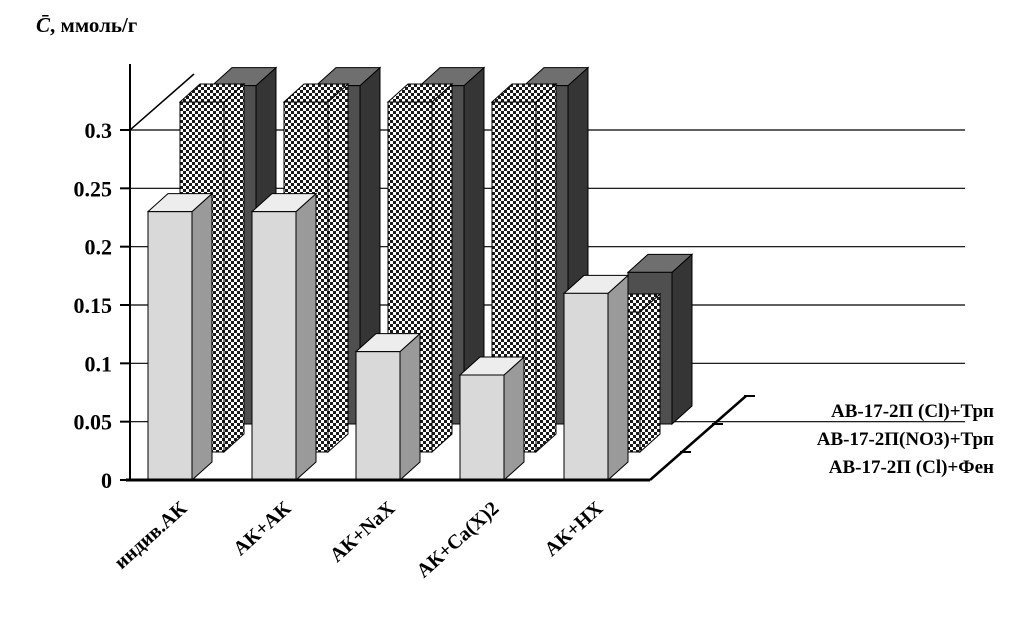 The width and height of the screenshot is (1010, 625). I want to click on series-label: АВ-17-2П (Cl)+Фен, so click(911, 467).